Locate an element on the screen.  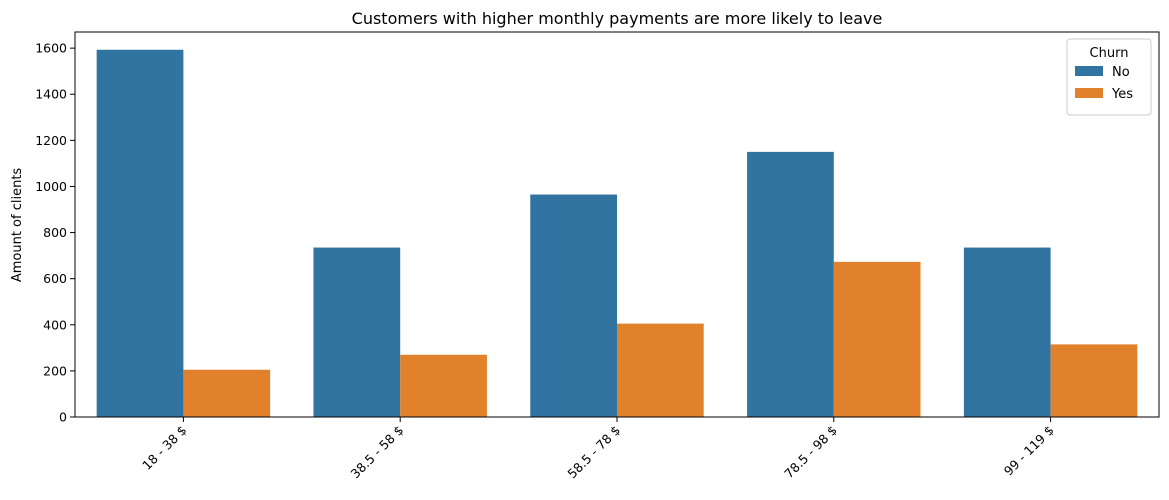
y-axis-label: Amount of clients is located at coordinates (17, 225).